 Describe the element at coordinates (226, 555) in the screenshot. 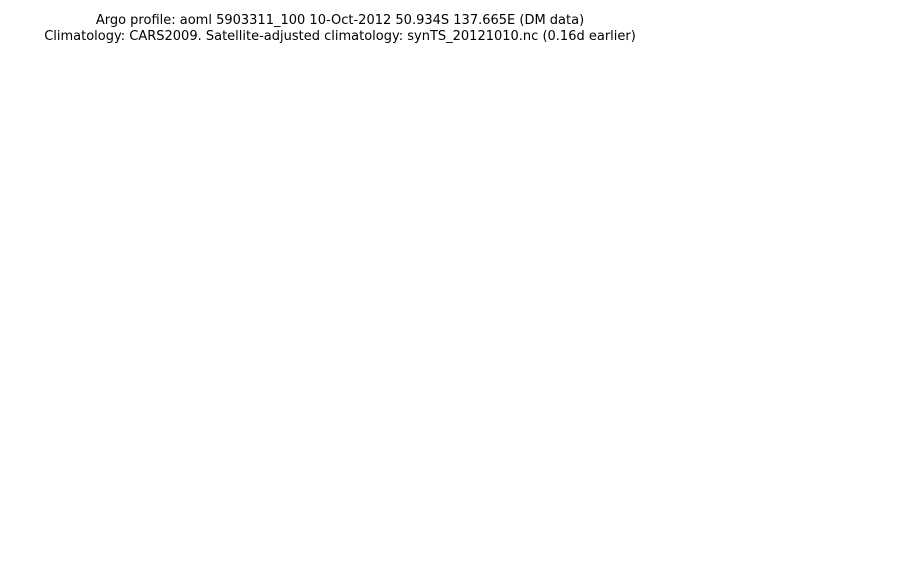

I see `x-tick-label: 30` at that location.